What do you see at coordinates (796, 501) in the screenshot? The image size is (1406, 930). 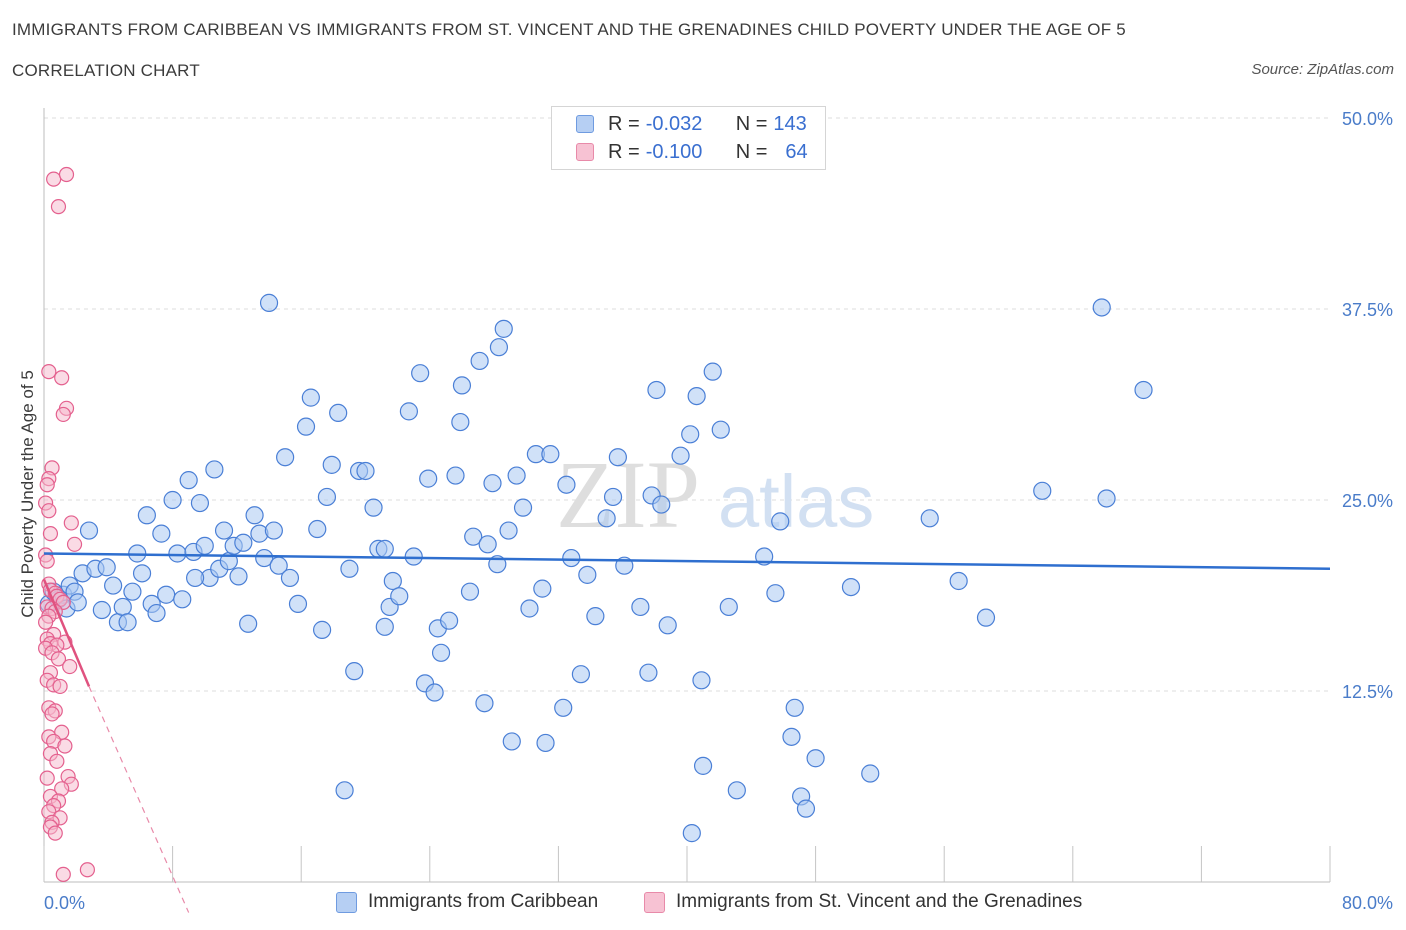 I see `watermark-atlas: atlas` at bounding box center [796, 501].